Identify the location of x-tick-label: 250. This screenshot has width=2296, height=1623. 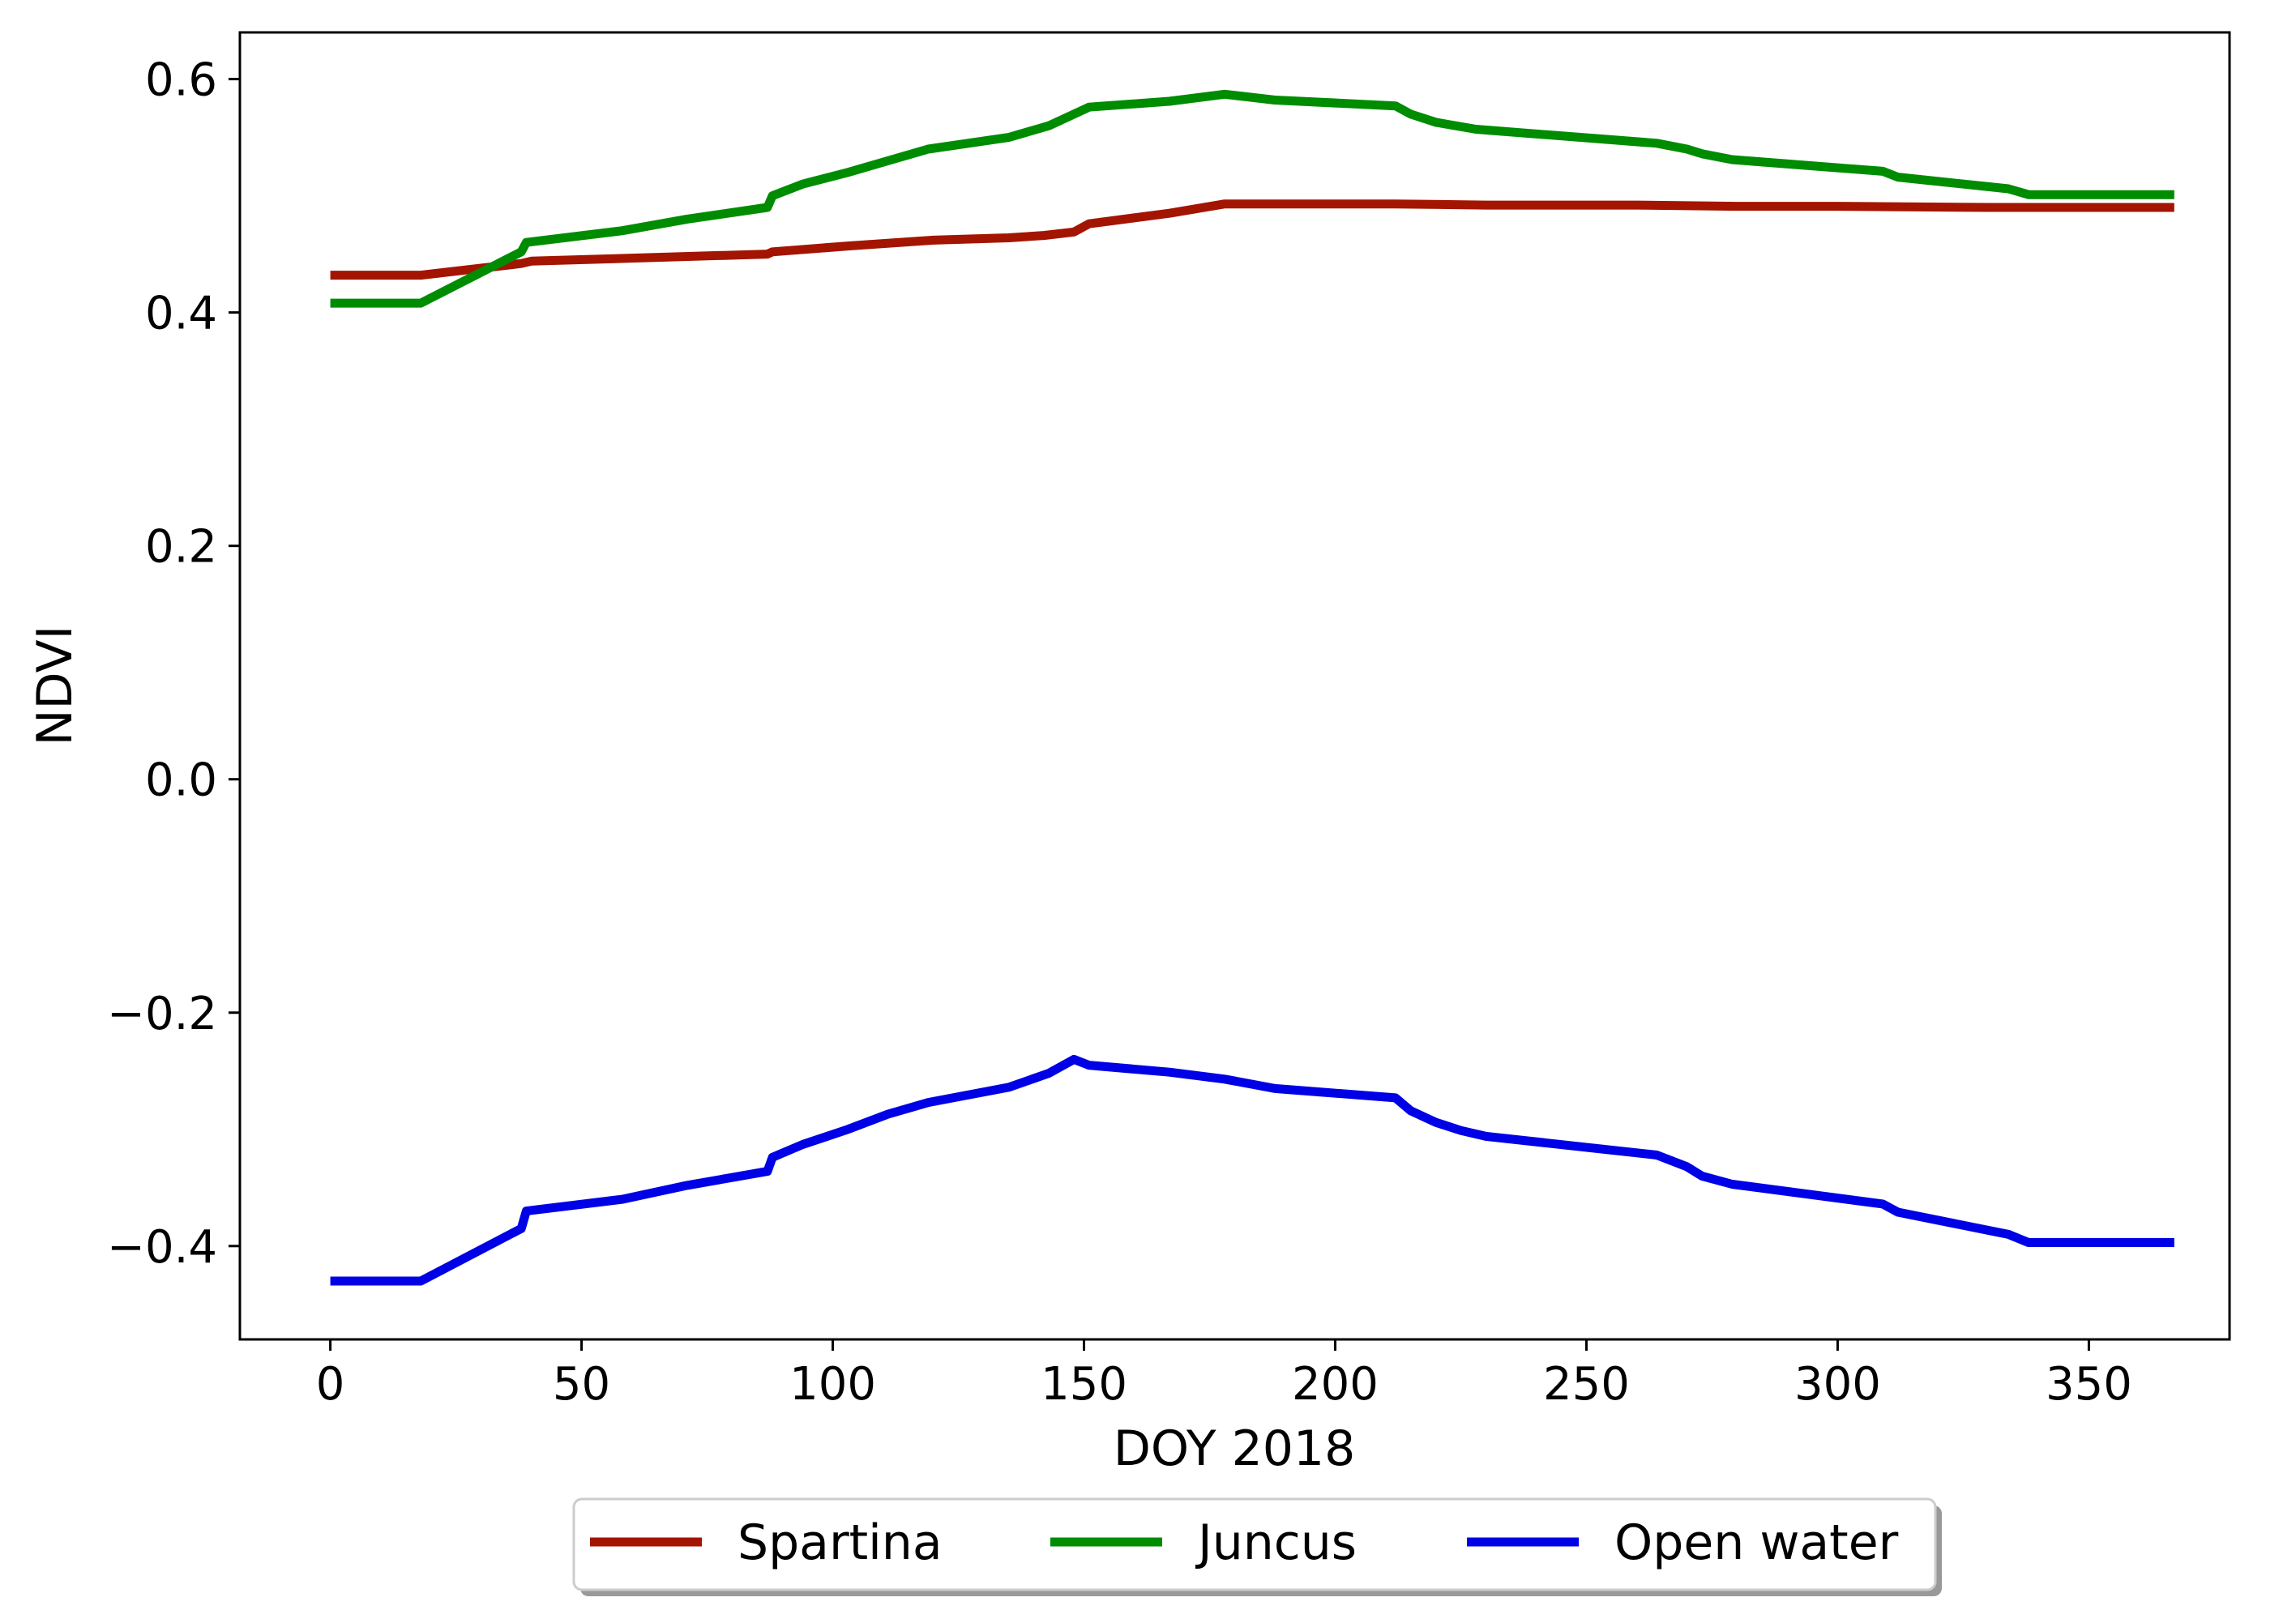
(1586, 1384).